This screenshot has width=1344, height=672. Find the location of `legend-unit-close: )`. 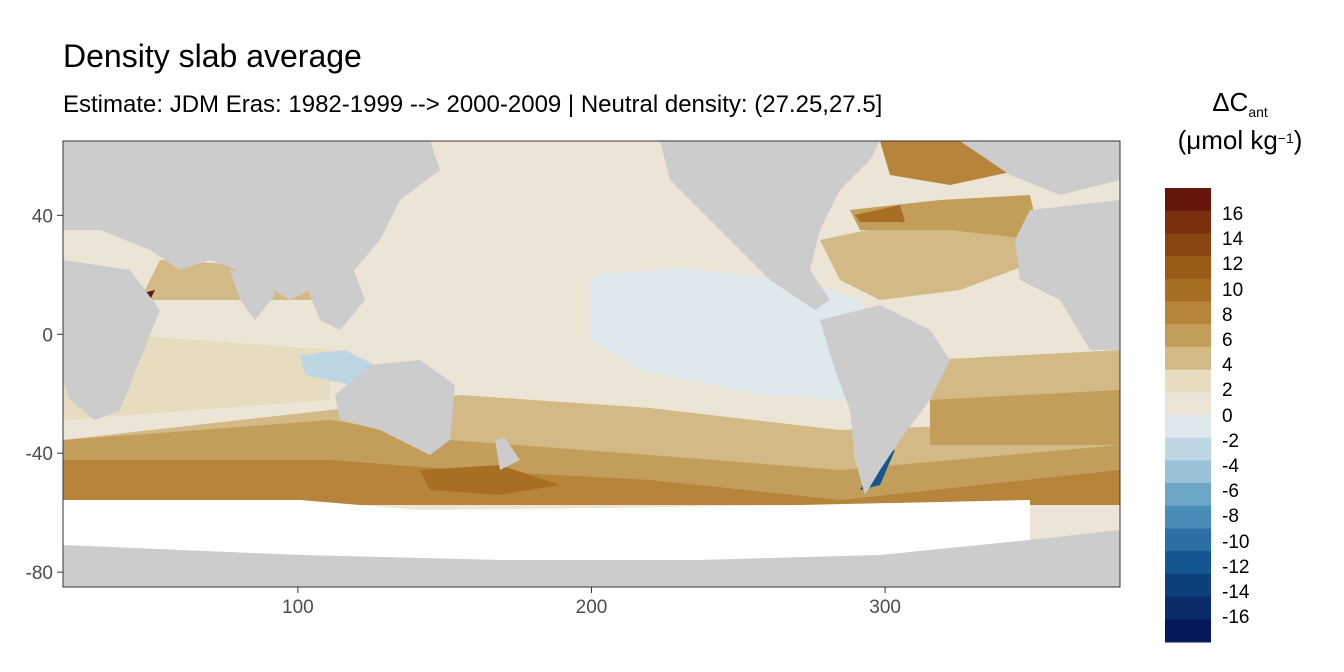

legend-unit-close: ) is located at coordinates (1298, 139).